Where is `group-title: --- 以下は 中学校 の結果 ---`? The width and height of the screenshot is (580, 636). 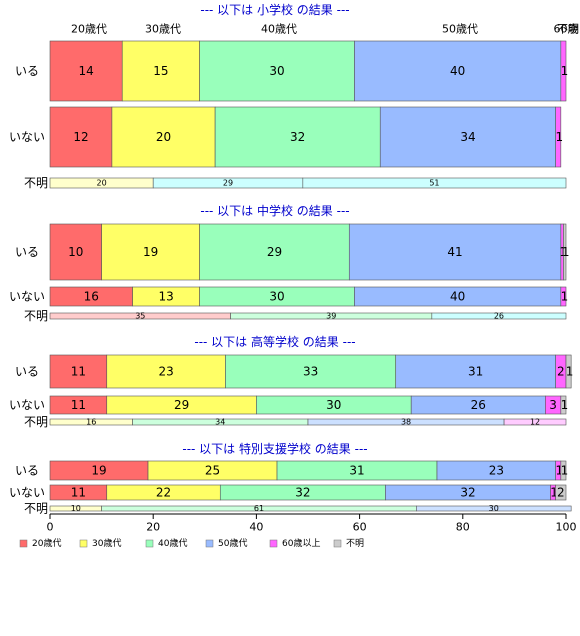 group-title: --- 以下は 中学校 の結果 --- is located at coordinates (274, 210).